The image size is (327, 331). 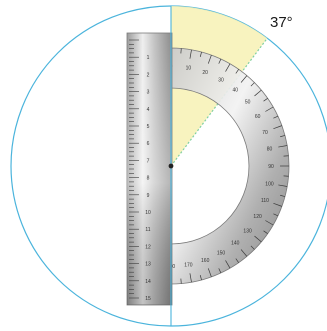 What do you see at coordinates (221, 80) in the screenshot?
I see `protractor-number: 30` at bounding box center [221, 80].